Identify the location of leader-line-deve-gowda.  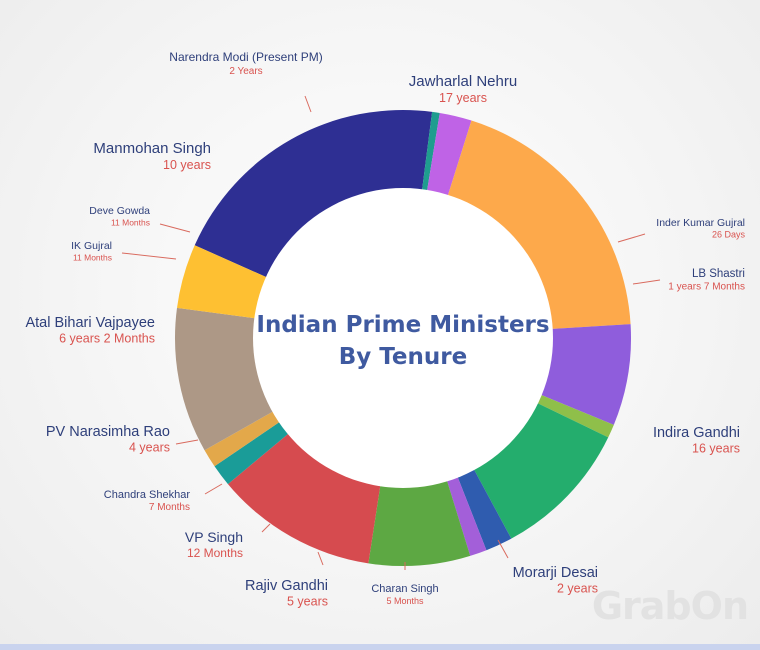
(175, 228).